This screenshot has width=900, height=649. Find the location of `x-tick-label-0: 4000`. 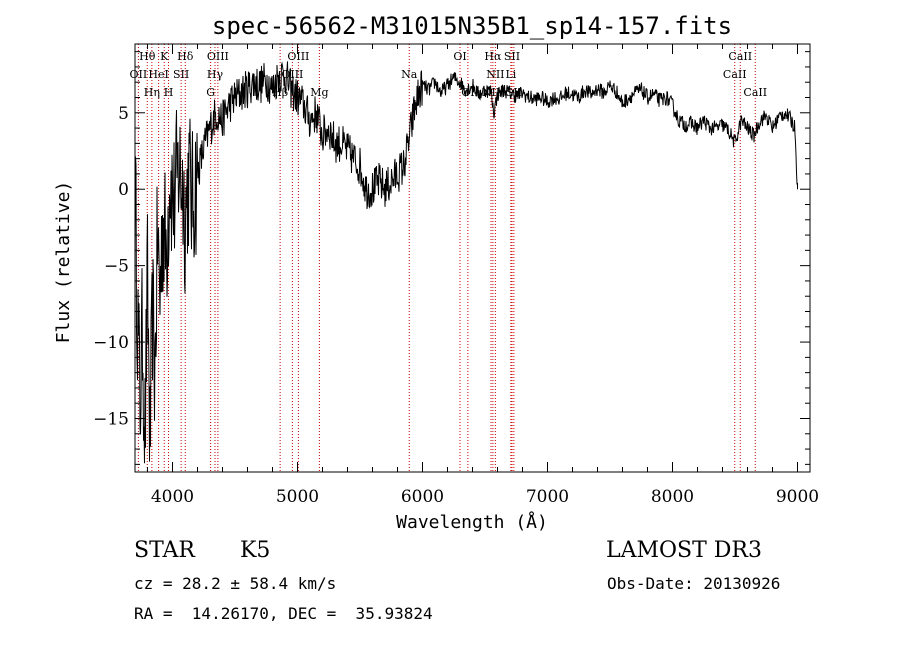

x-tick-label-0: 4000 is located at coordinates (172, 497).